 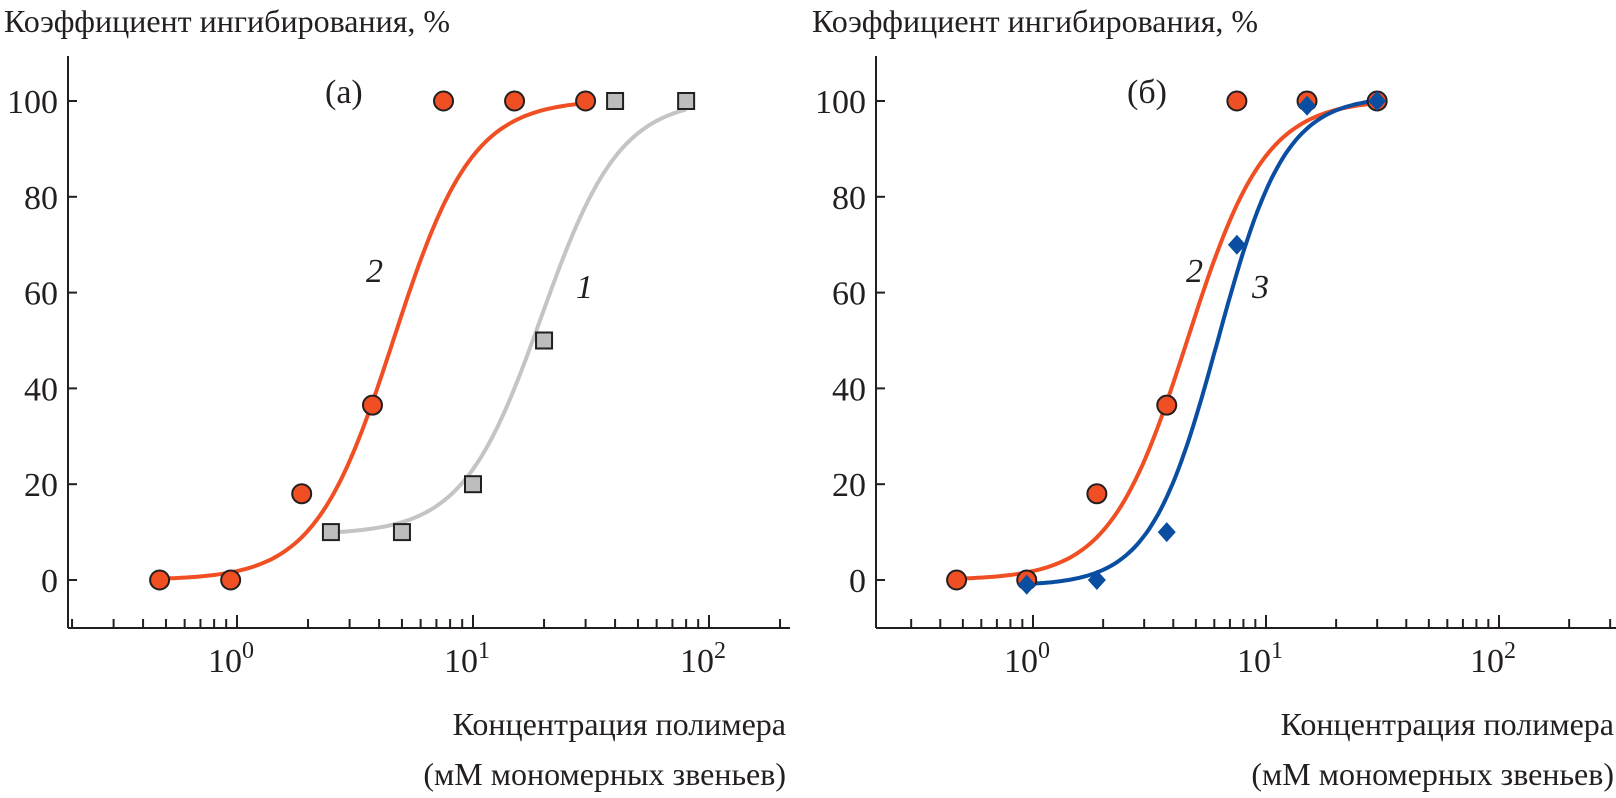 I want to click on panel-label: (а), so click(x=344, y=92).